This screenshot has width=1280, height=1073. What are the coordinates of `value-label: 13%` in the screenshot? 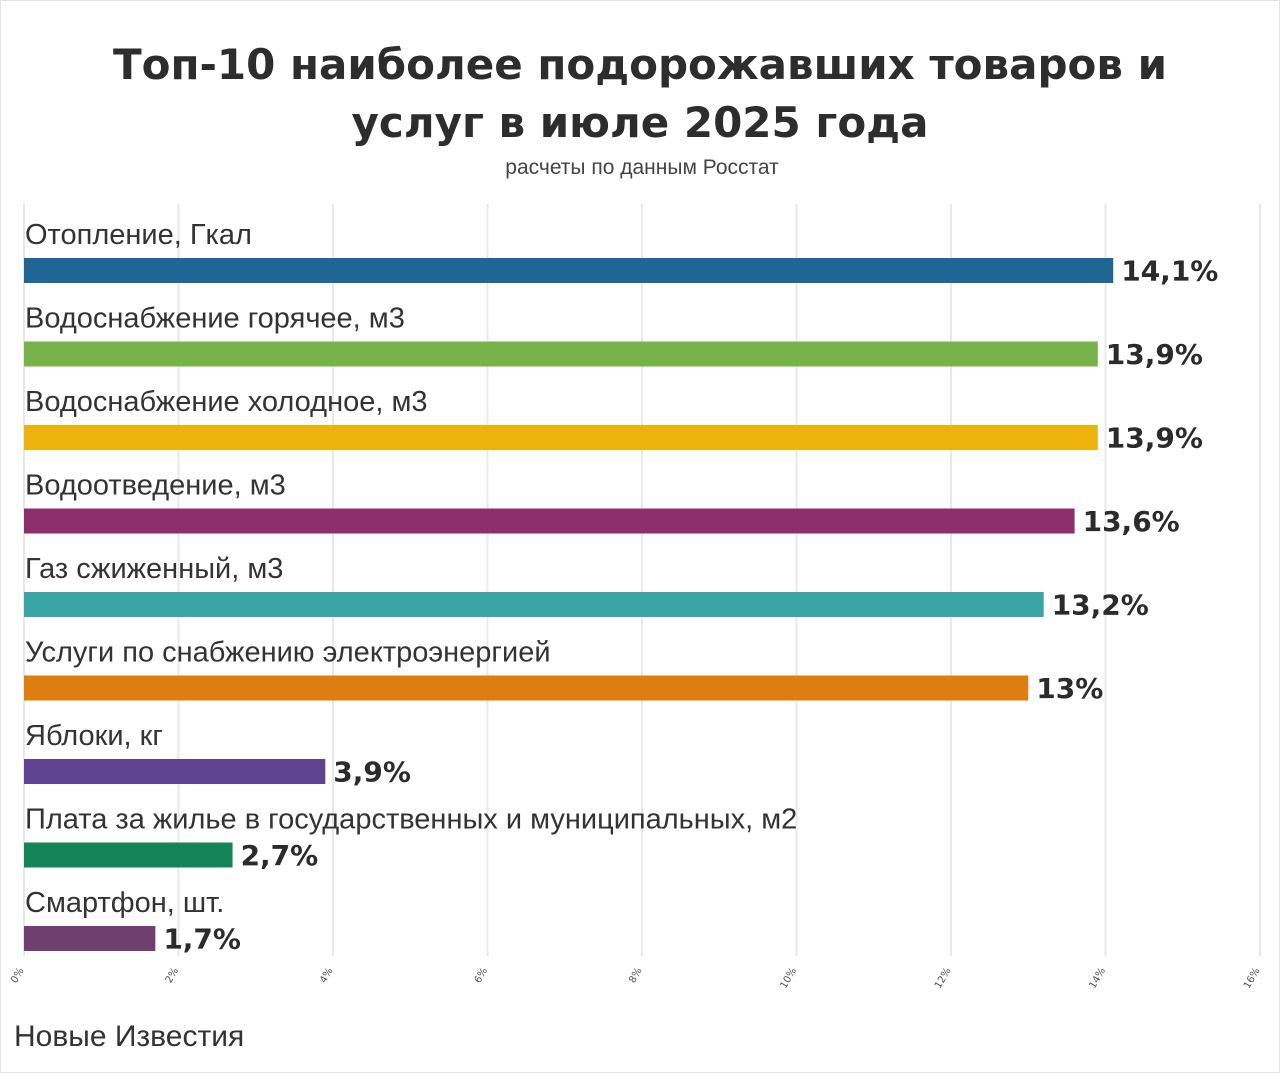 It's located at (1069, 688).